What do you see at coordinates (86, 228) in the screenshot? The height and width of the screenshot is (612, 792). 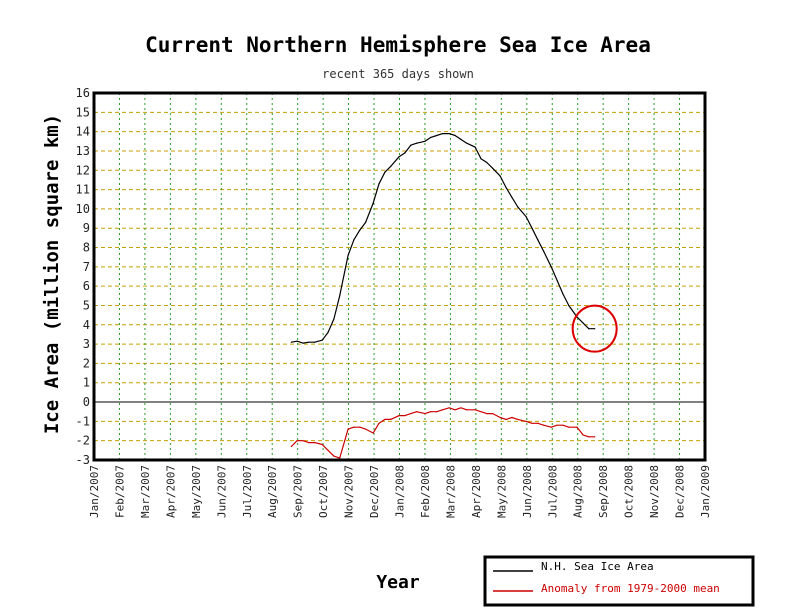 I see `y-tick-label: 9` at bounding box center [86, 228].